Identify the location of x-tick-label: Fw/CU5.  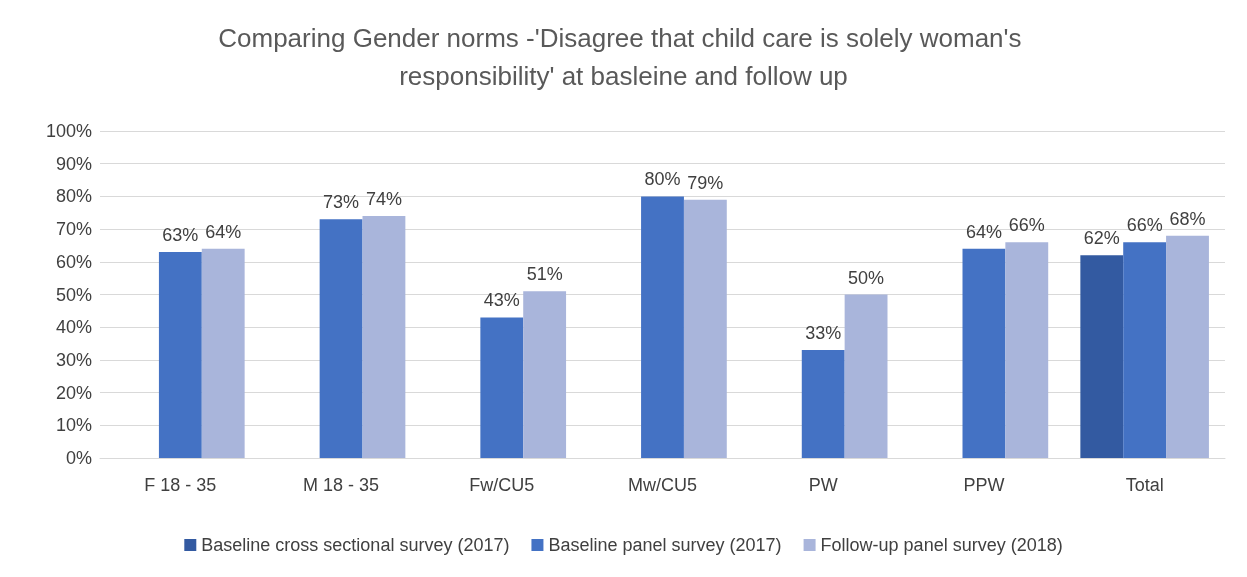
(502, 485).